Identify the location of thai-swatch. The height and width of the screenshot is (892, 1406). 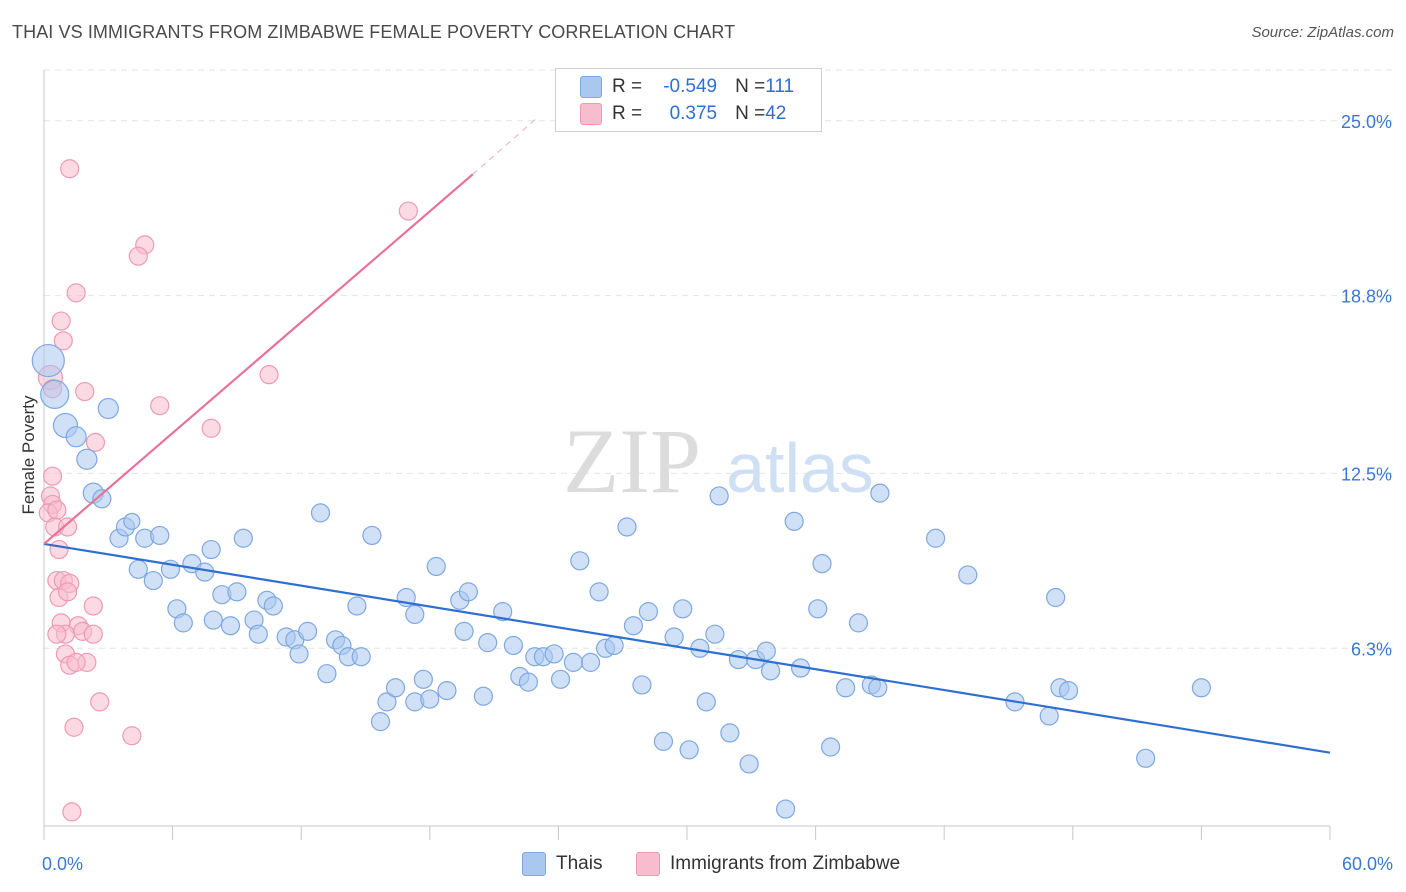
(591, 87).